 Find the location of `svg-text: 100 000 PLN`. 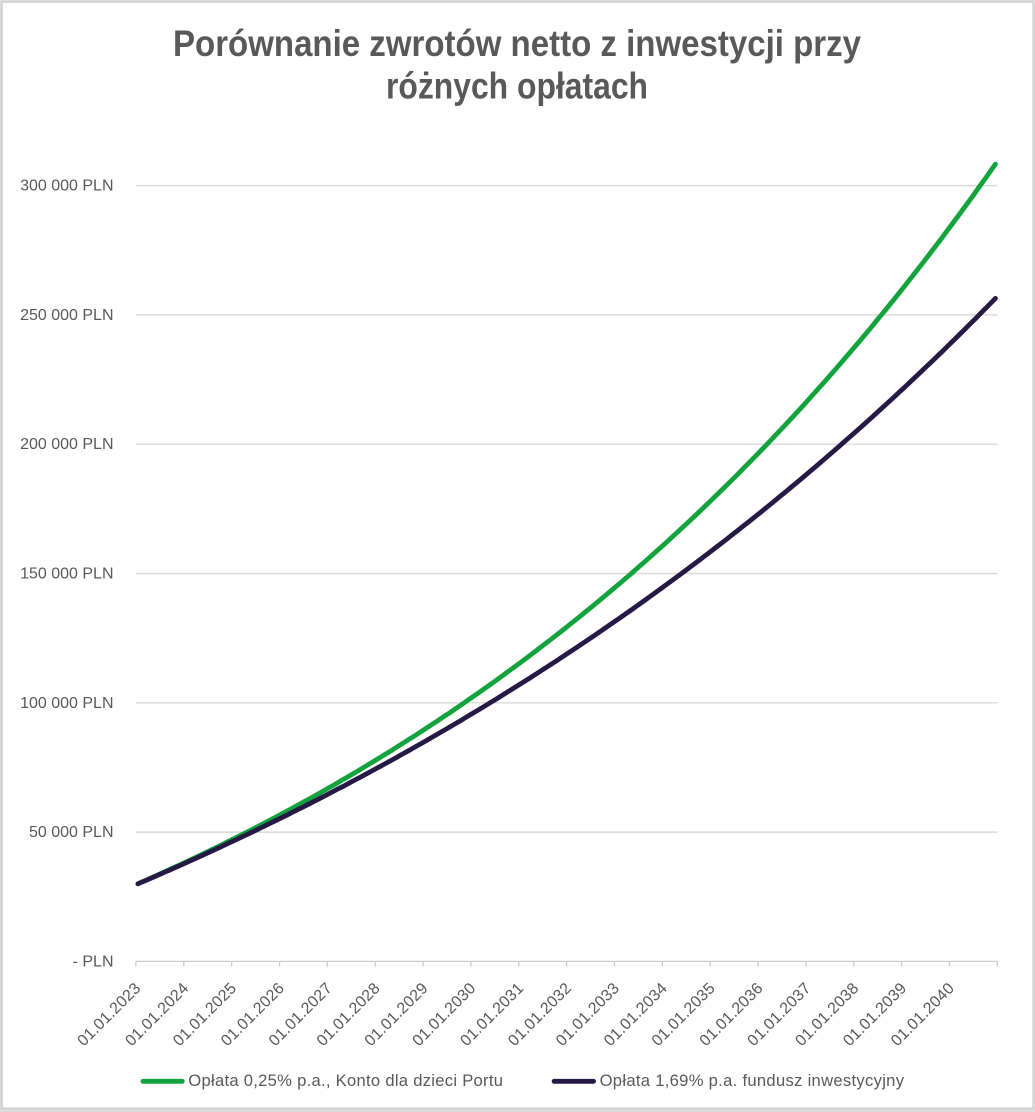

svg-text: 100 000 PLN is located at coordinates (66, 703).